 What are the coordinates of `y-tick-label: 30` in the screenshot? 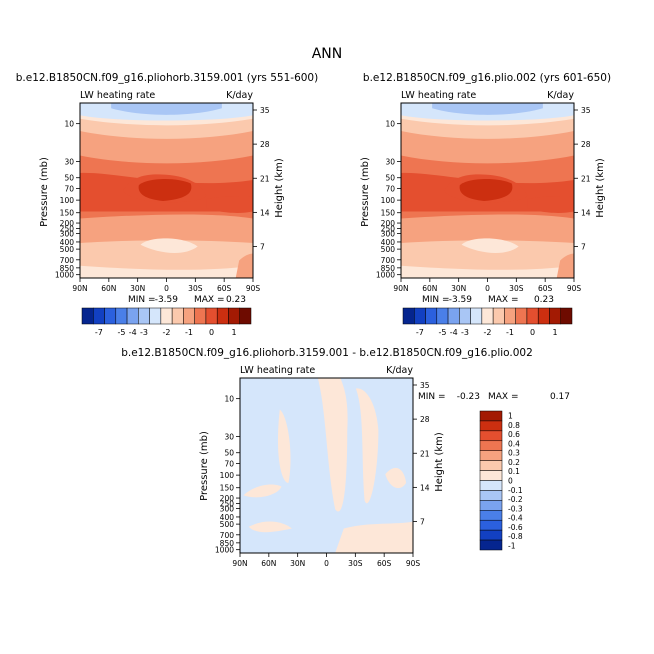 It's located at (229, 436).